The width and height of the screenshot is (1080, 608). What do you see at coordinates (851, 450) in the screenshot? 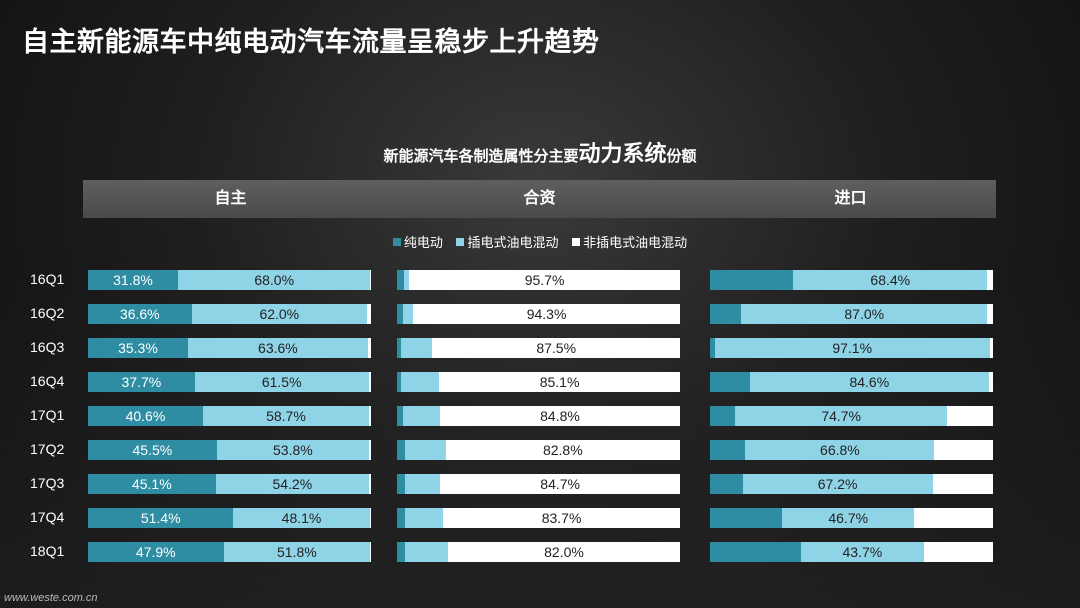
I see `bar-2-17Q2: 66.8%` at bounding box center [851, 450].